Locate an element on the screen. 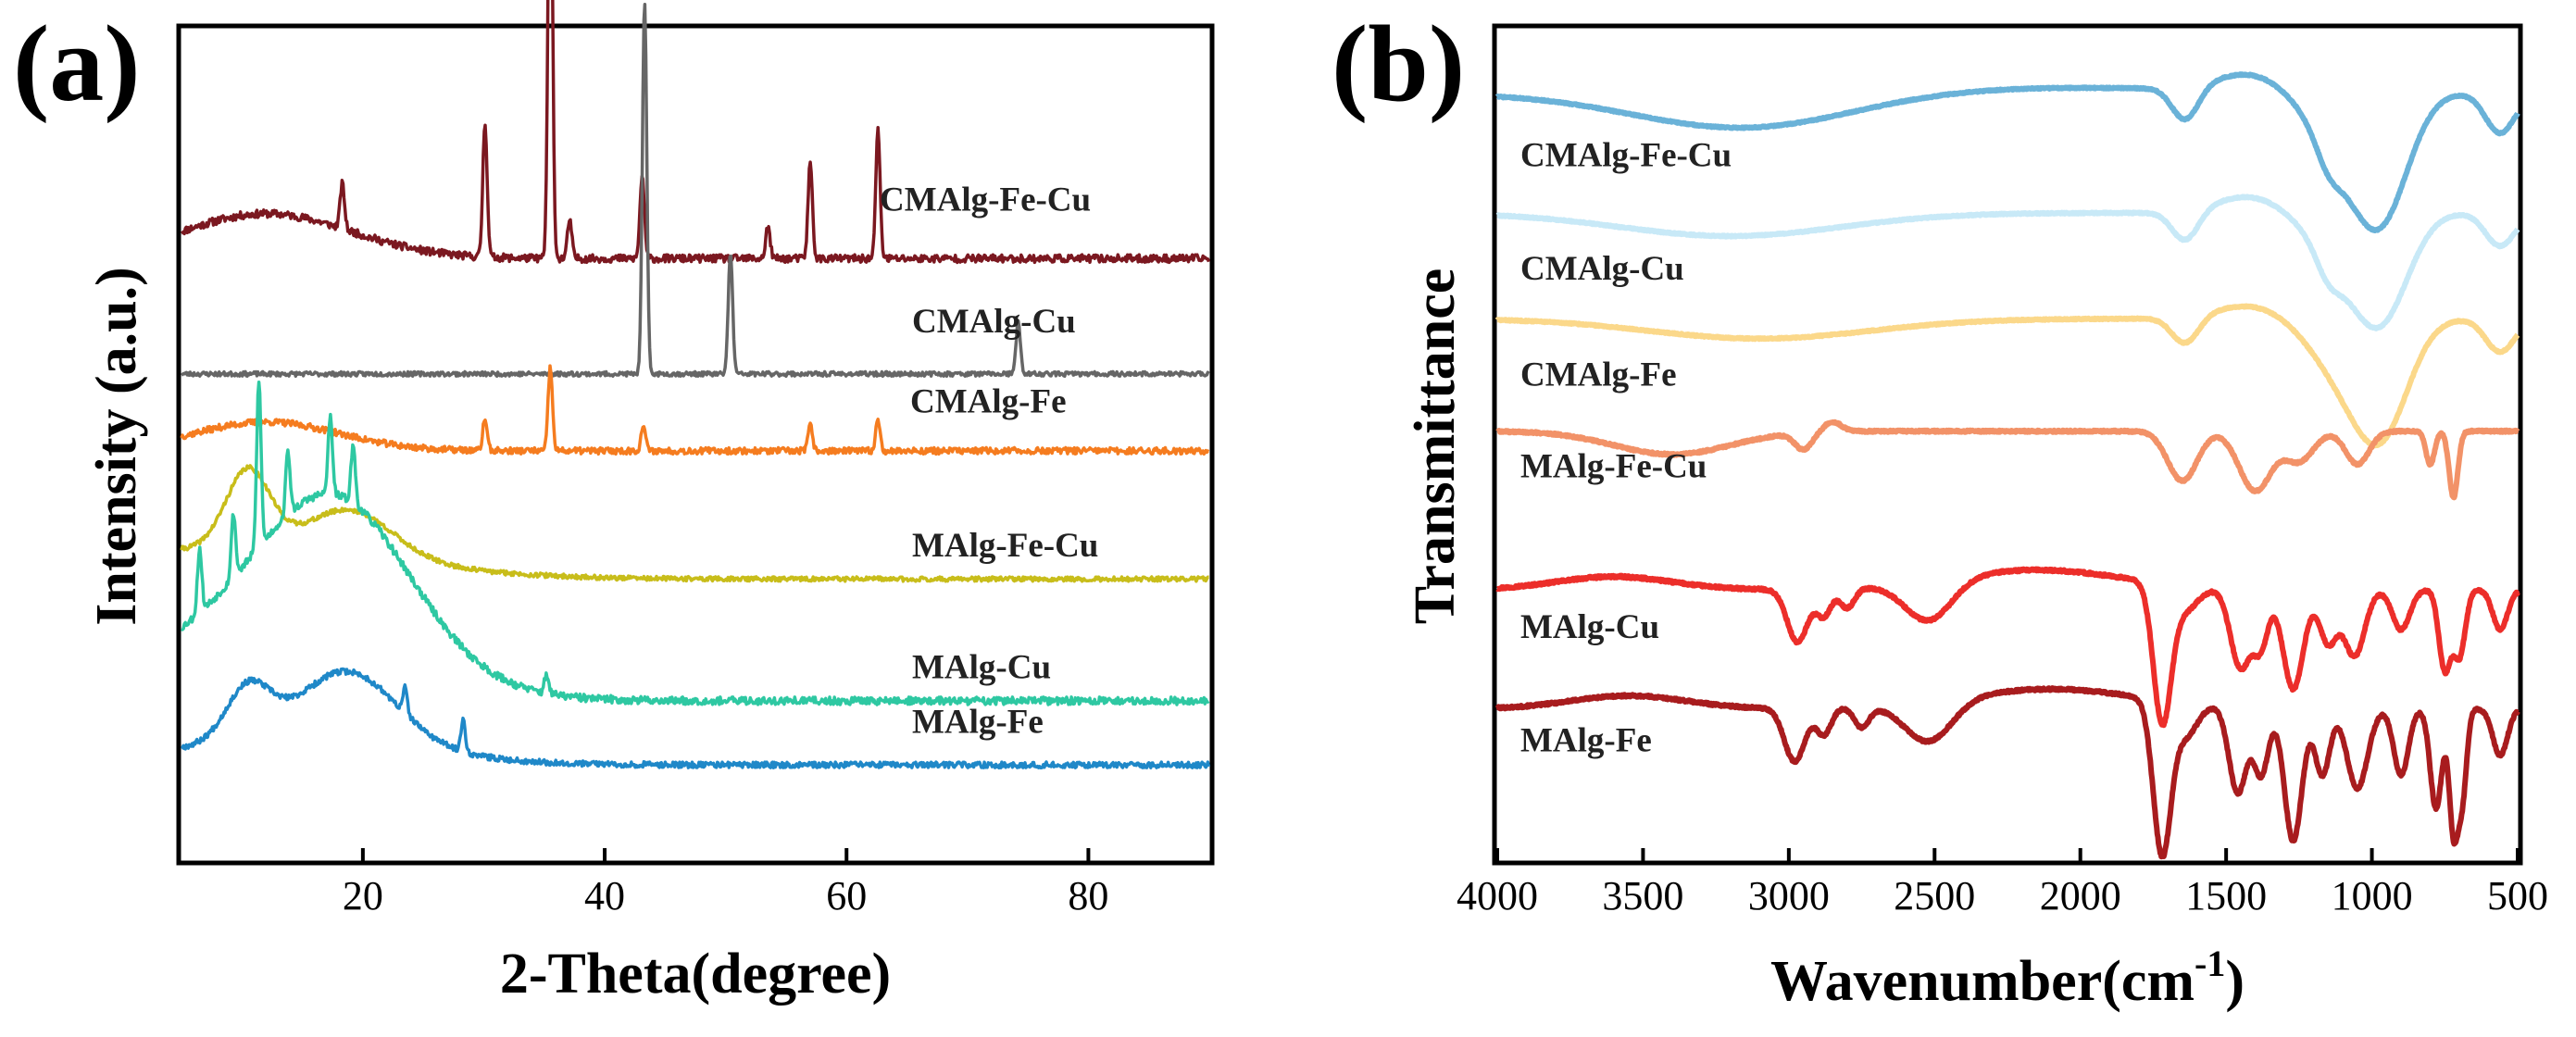  xrd-curve-malg-fe-cu is located at coordinates (695, 523).